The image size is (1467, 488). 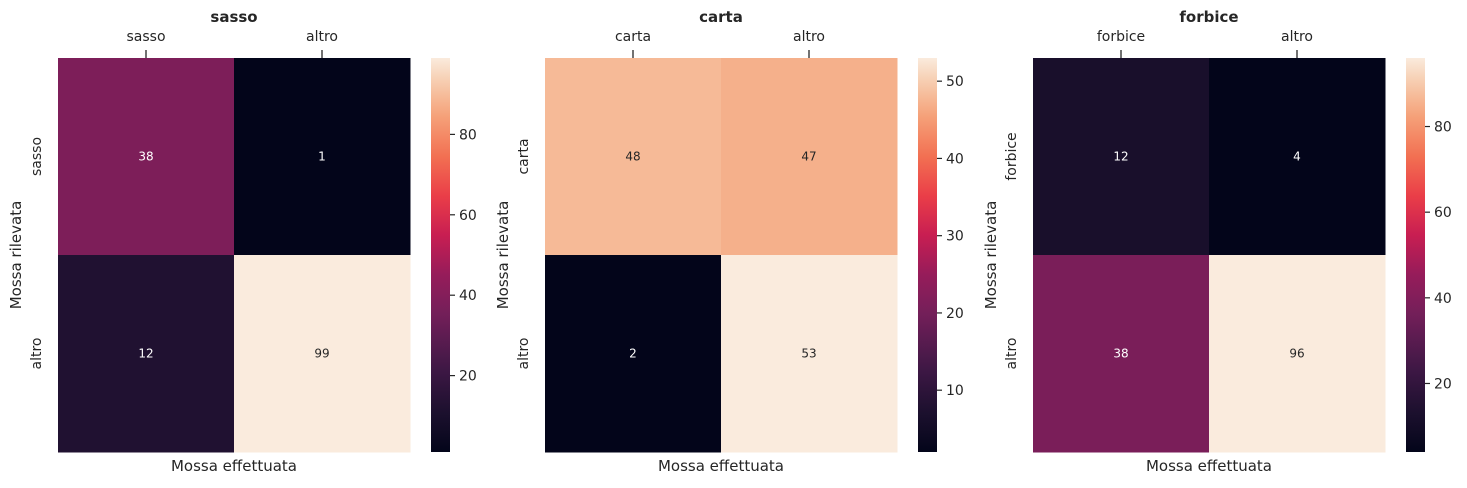 I want to click on cell-value-label: 1, so click(x=322, y=157).